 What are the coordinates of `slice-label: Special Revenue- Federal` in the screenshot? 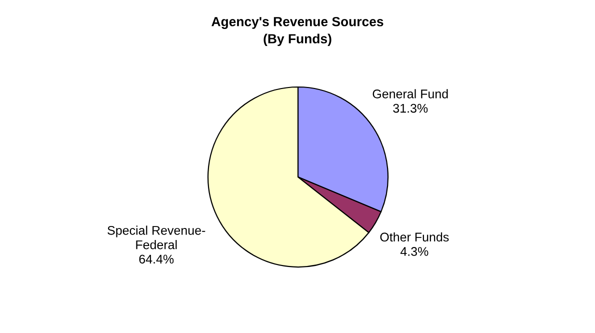 It's located at (157, 238).